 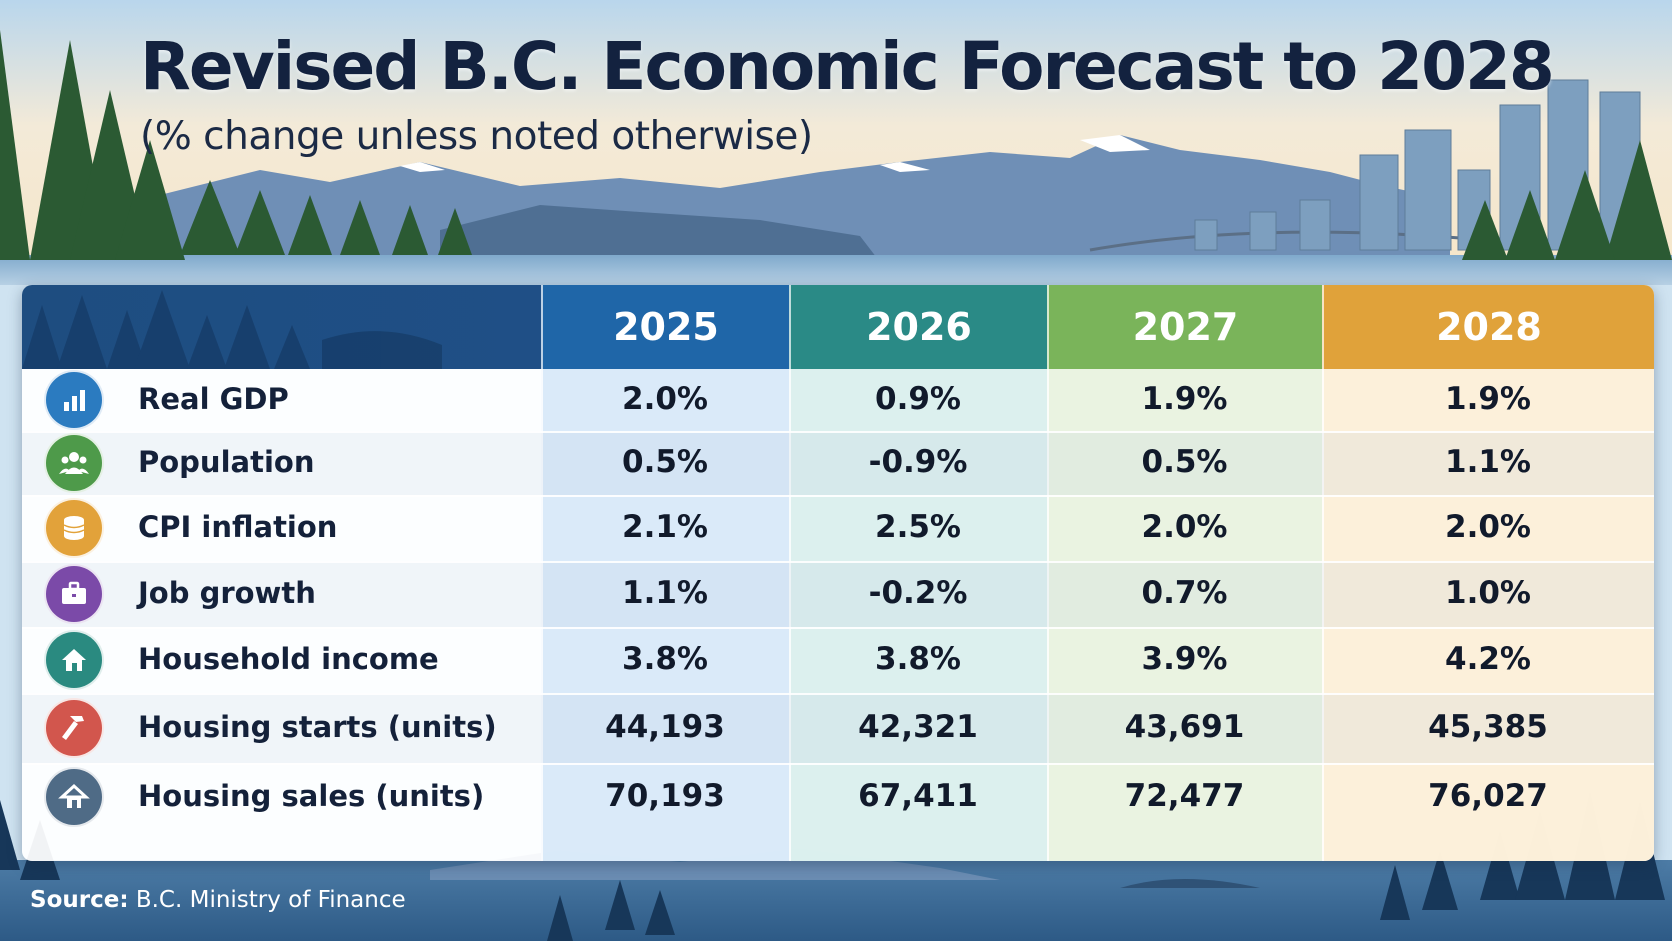 I want to click on source-note: Source: B.C. Ministry of Finance, so click(x=218, y=900).